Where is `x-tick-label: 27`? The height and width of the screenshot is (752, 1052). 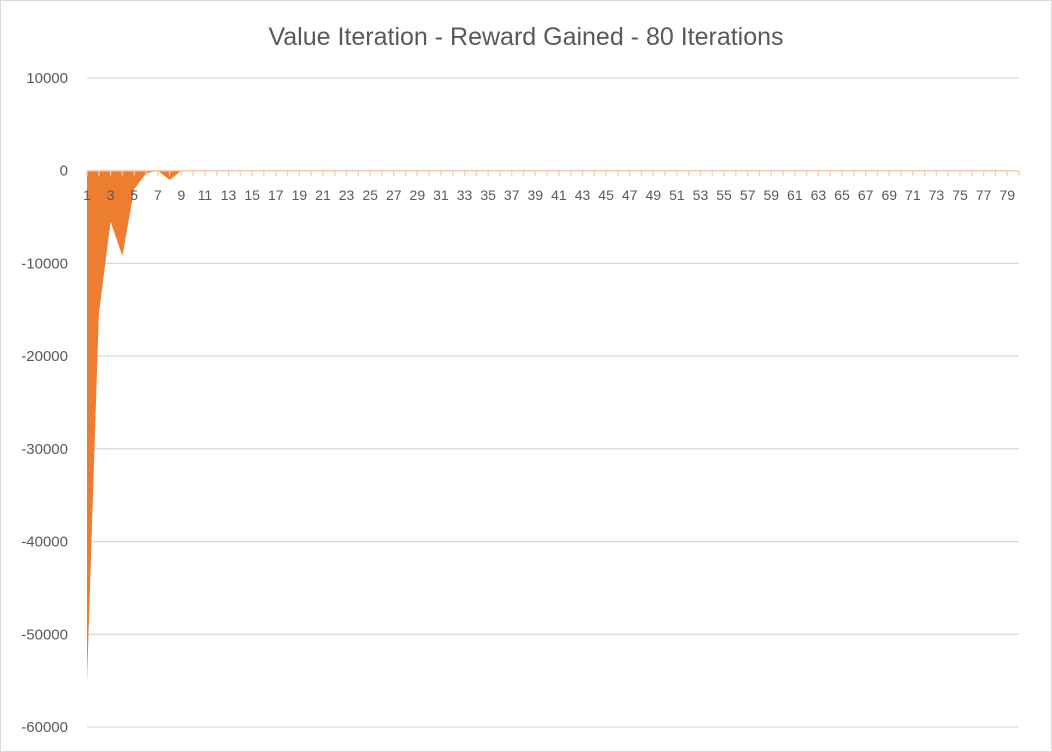 x-tick-label: 27 is located at coordinates (394, 195).